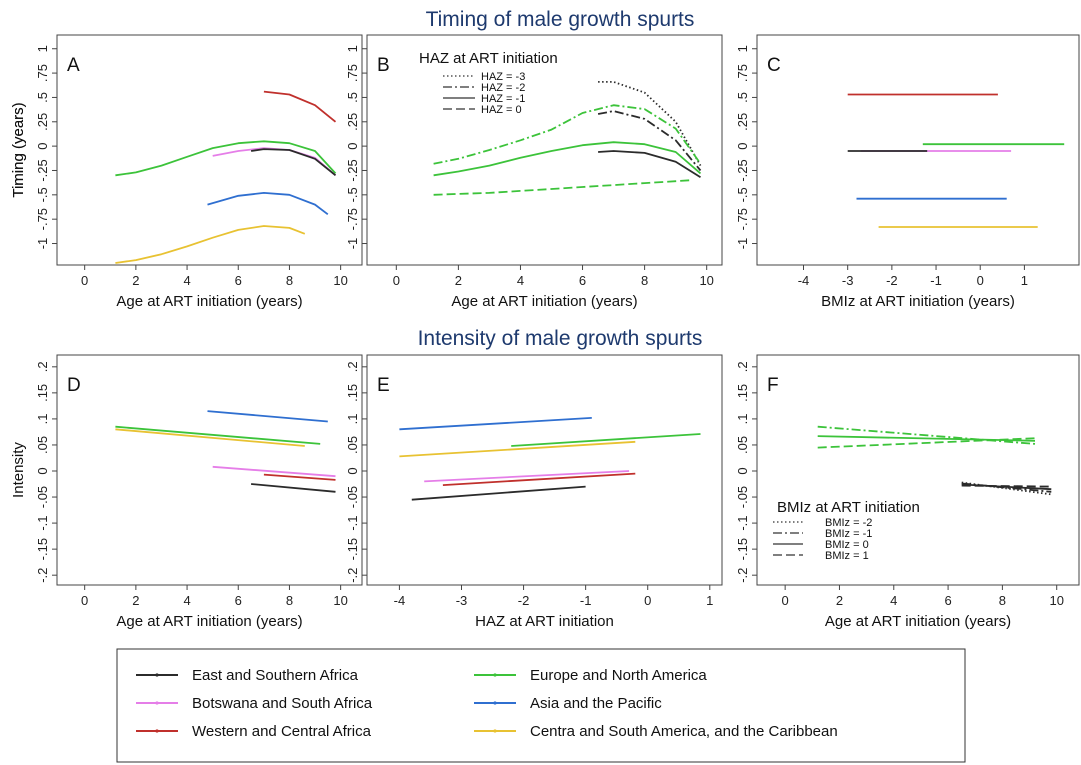 The image size is (1081, 765). What do you see at coordinates (918, 301) in the screenshot?
I see `panel-c-x-label: BMIz at ART initiation (years)` at bounding box center [918, 301].